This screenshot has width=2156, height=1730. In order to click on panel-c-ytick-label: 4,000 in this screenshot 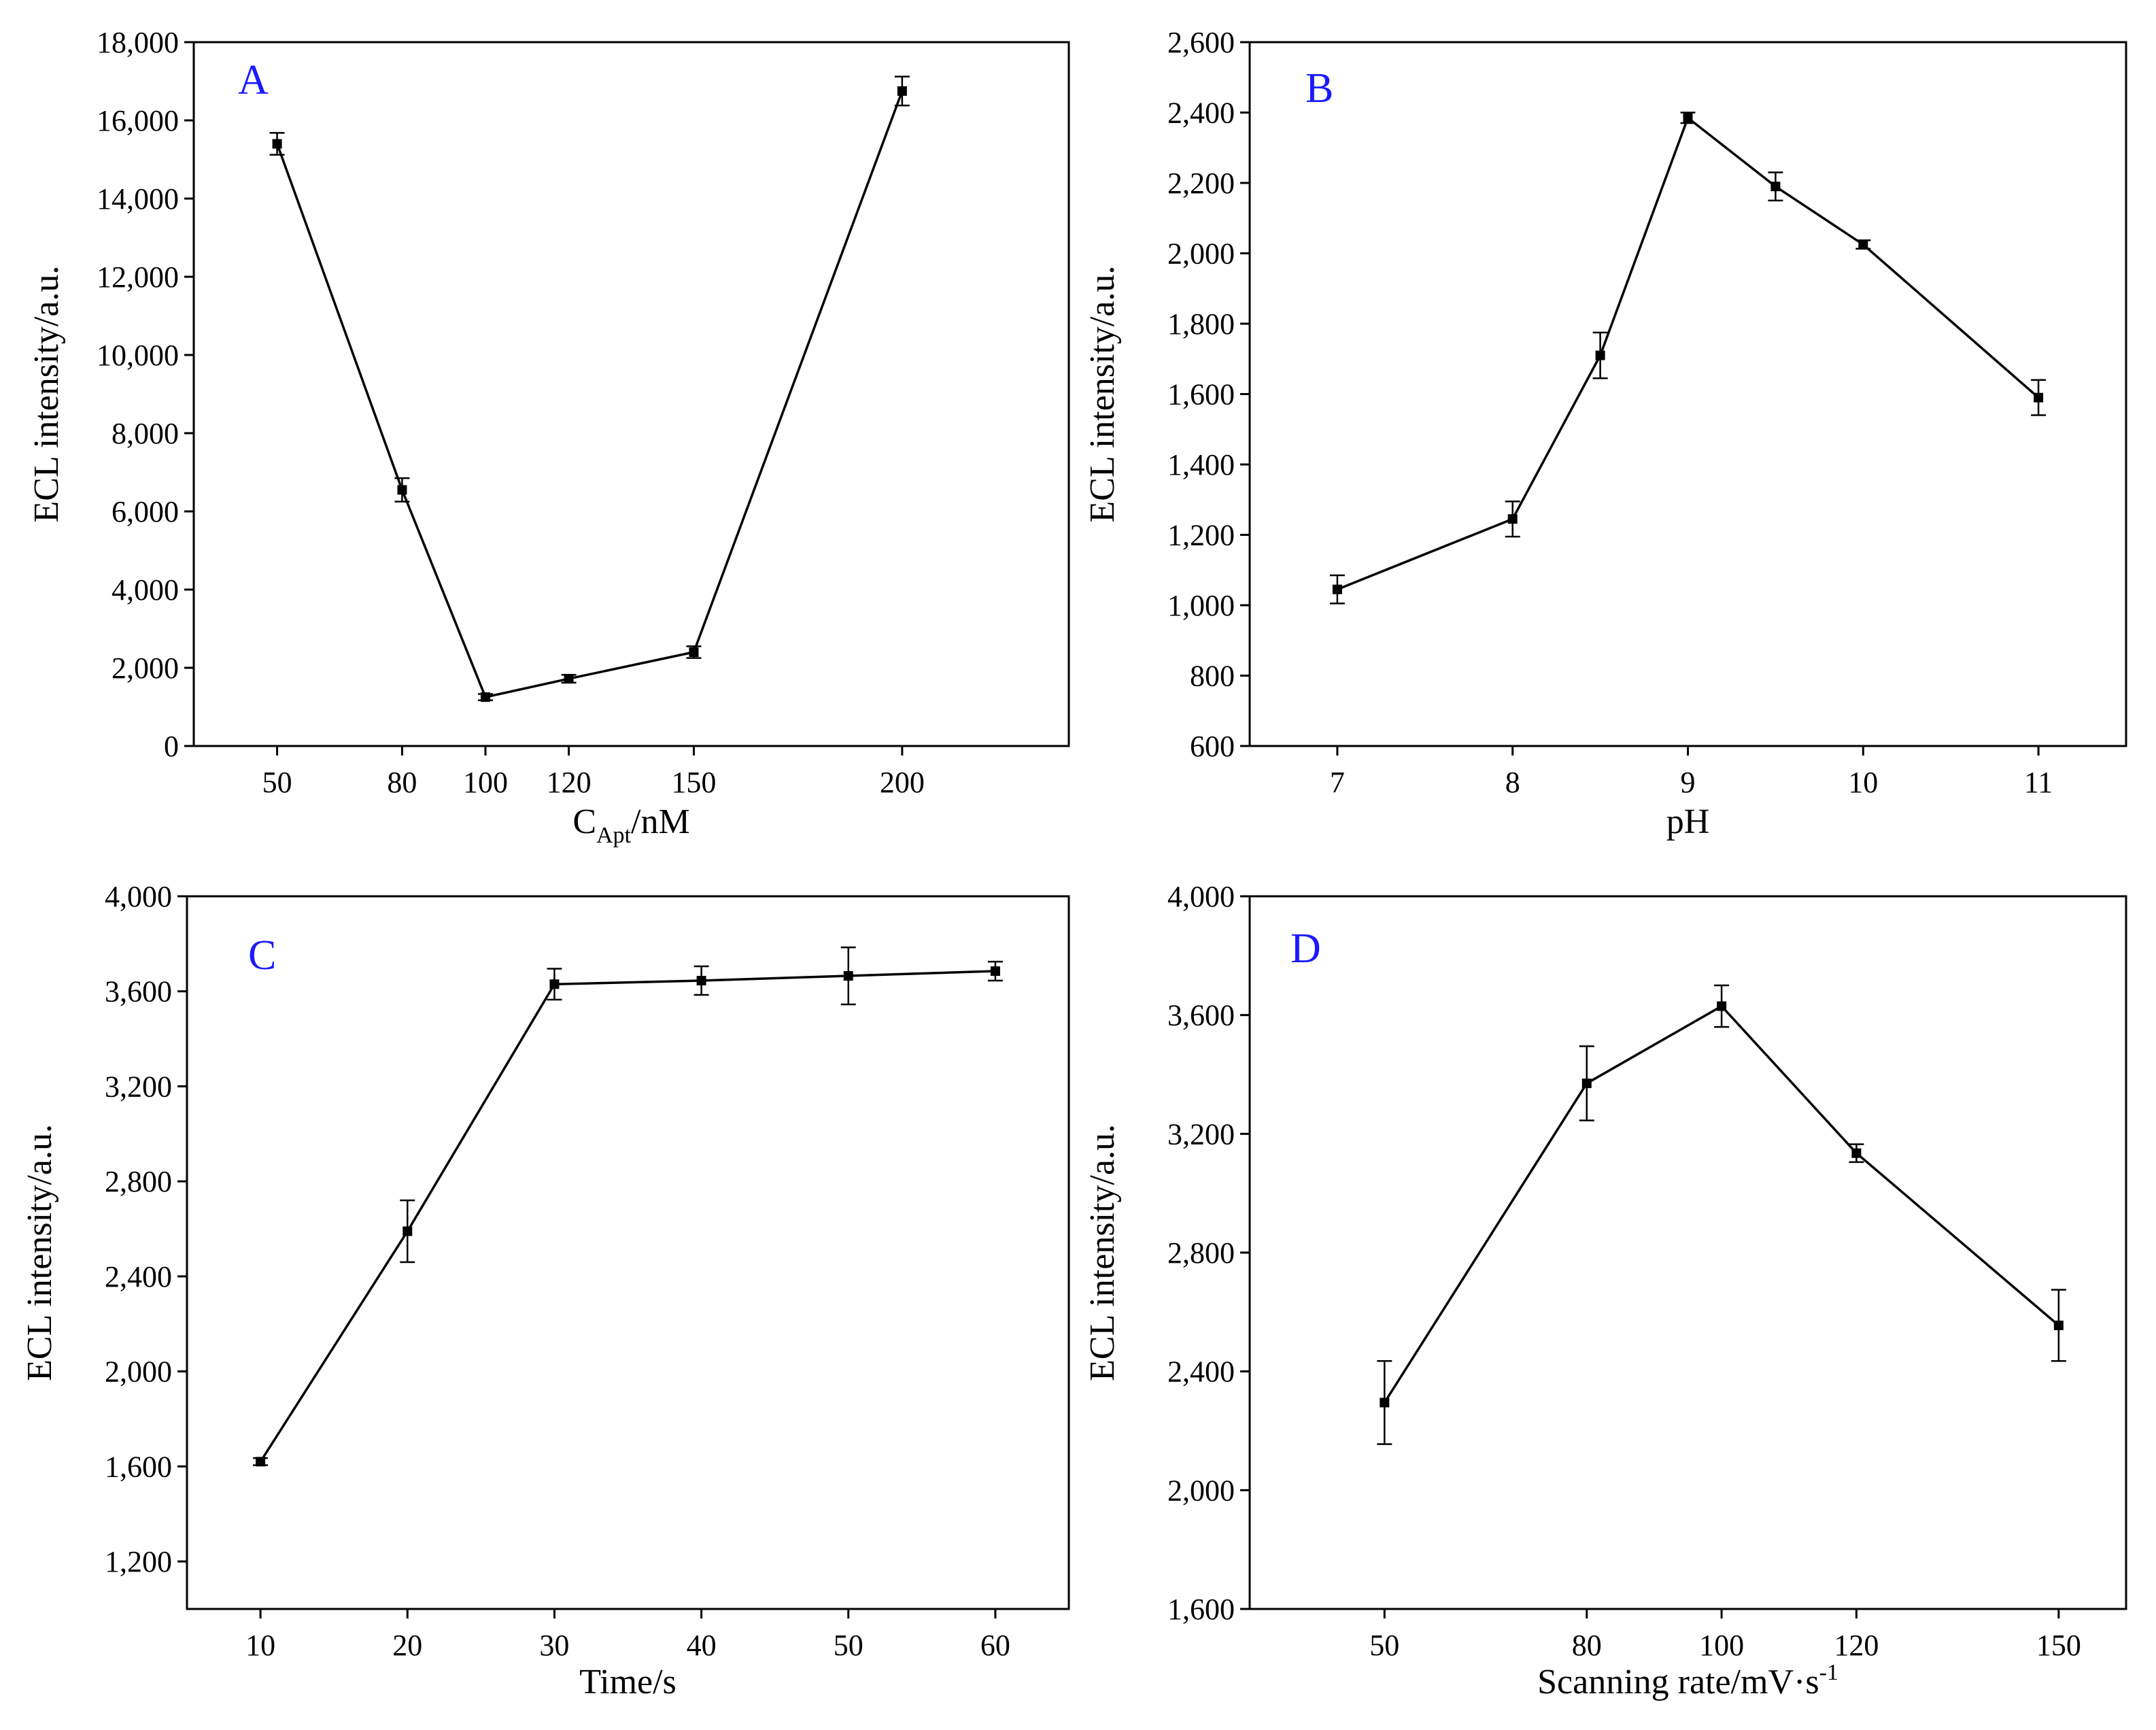, I will do `click(138, 896)`.